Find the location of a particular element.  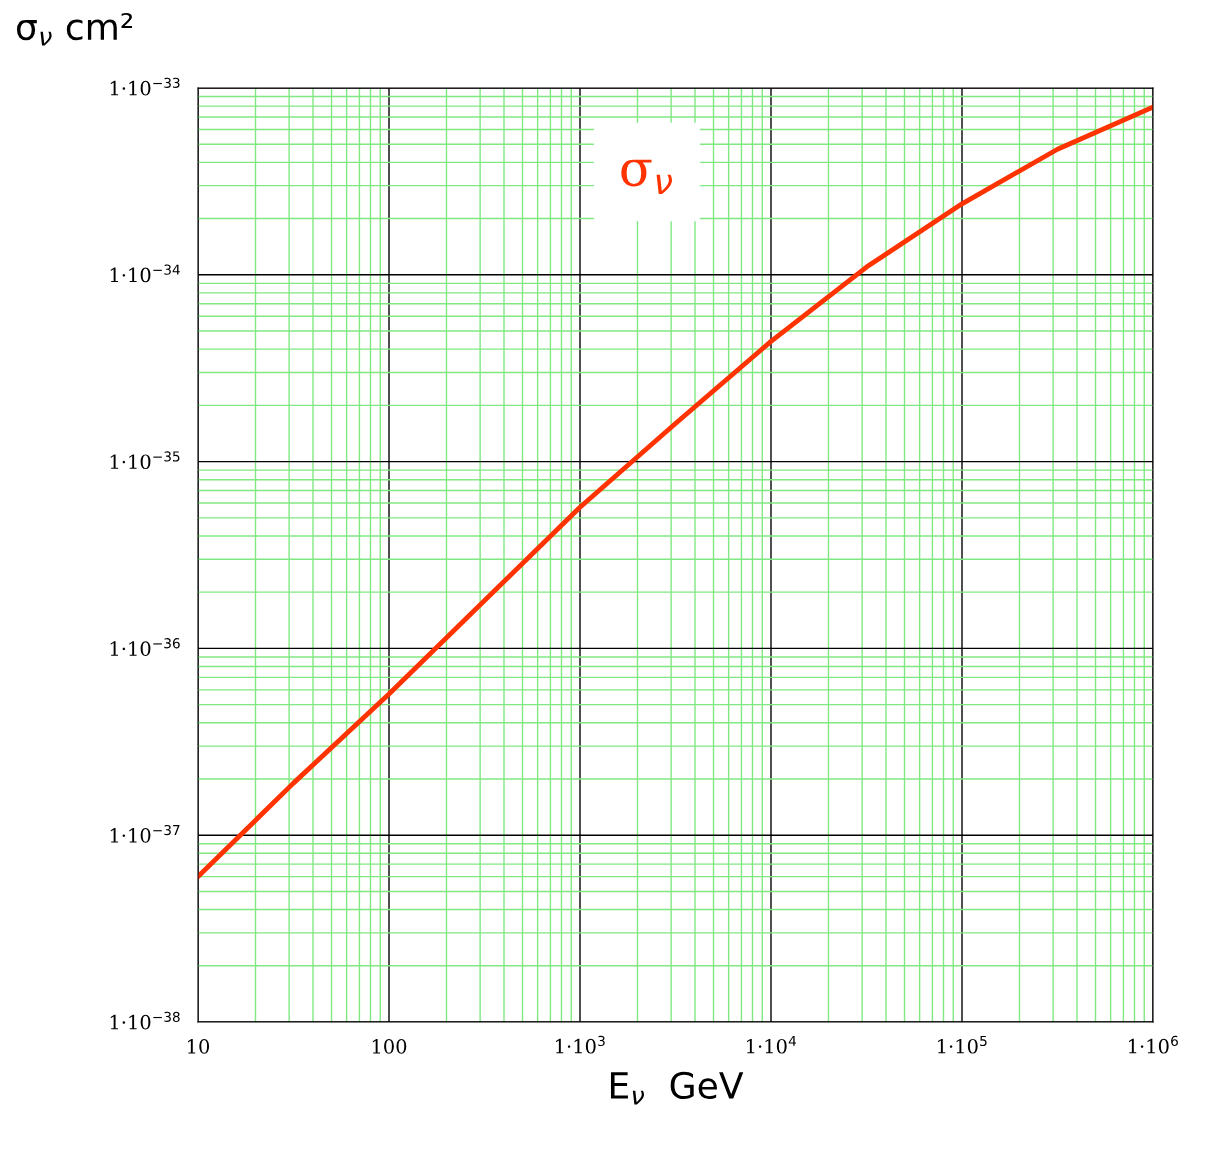

x-tick-label: 1·10$^{6}$ is located at coordinates (1153, 1044).